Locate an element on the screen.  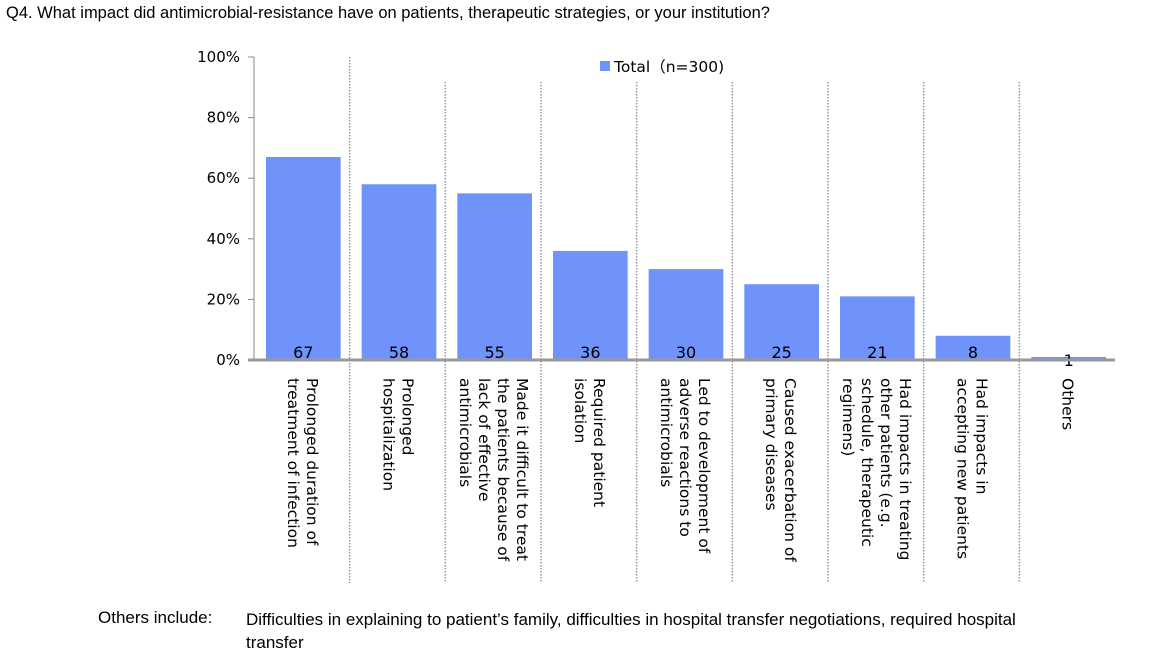
bar-data-label: 36 is located at coordinates (590, 352).